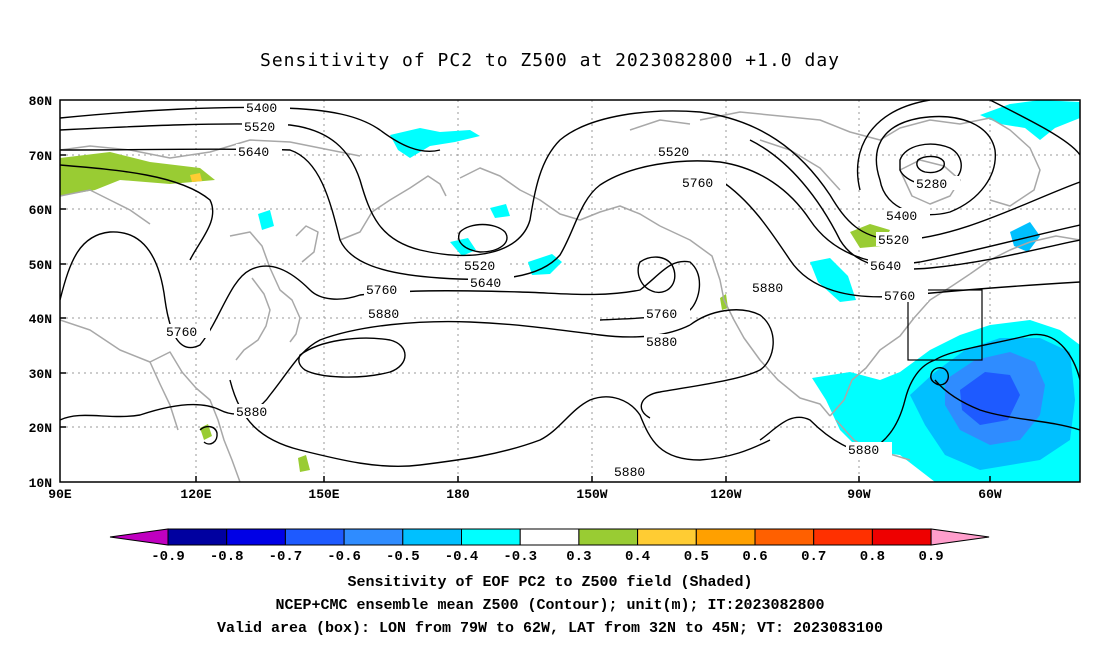 The width and height of the screenshot is (1100, 650). I want to click on lat-label-60n: 60N, so click(40, 210).